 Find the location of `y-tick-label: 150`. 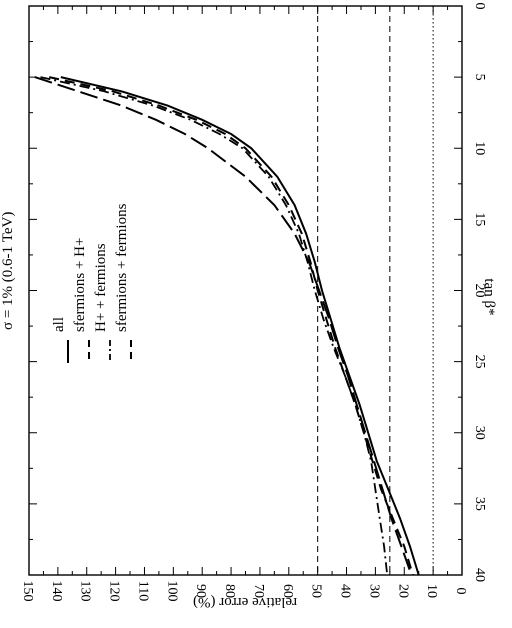

y-tick-label: 150 is located at coordinates (27, 591).